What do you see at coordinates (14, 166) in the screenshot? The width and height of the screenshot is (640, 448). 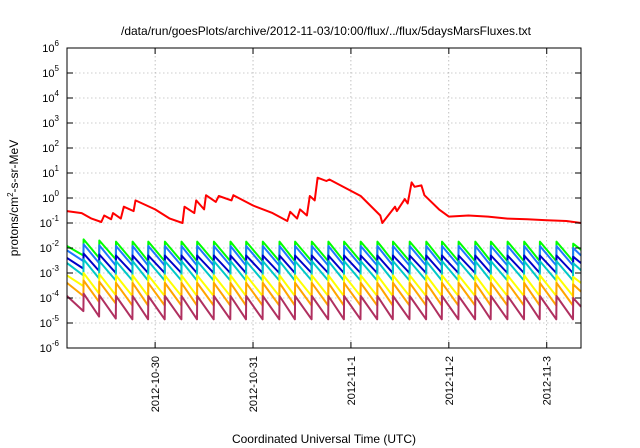 I see `y-axis-label-rest: -s-sr-MeV` at bounding box center [14, 166].